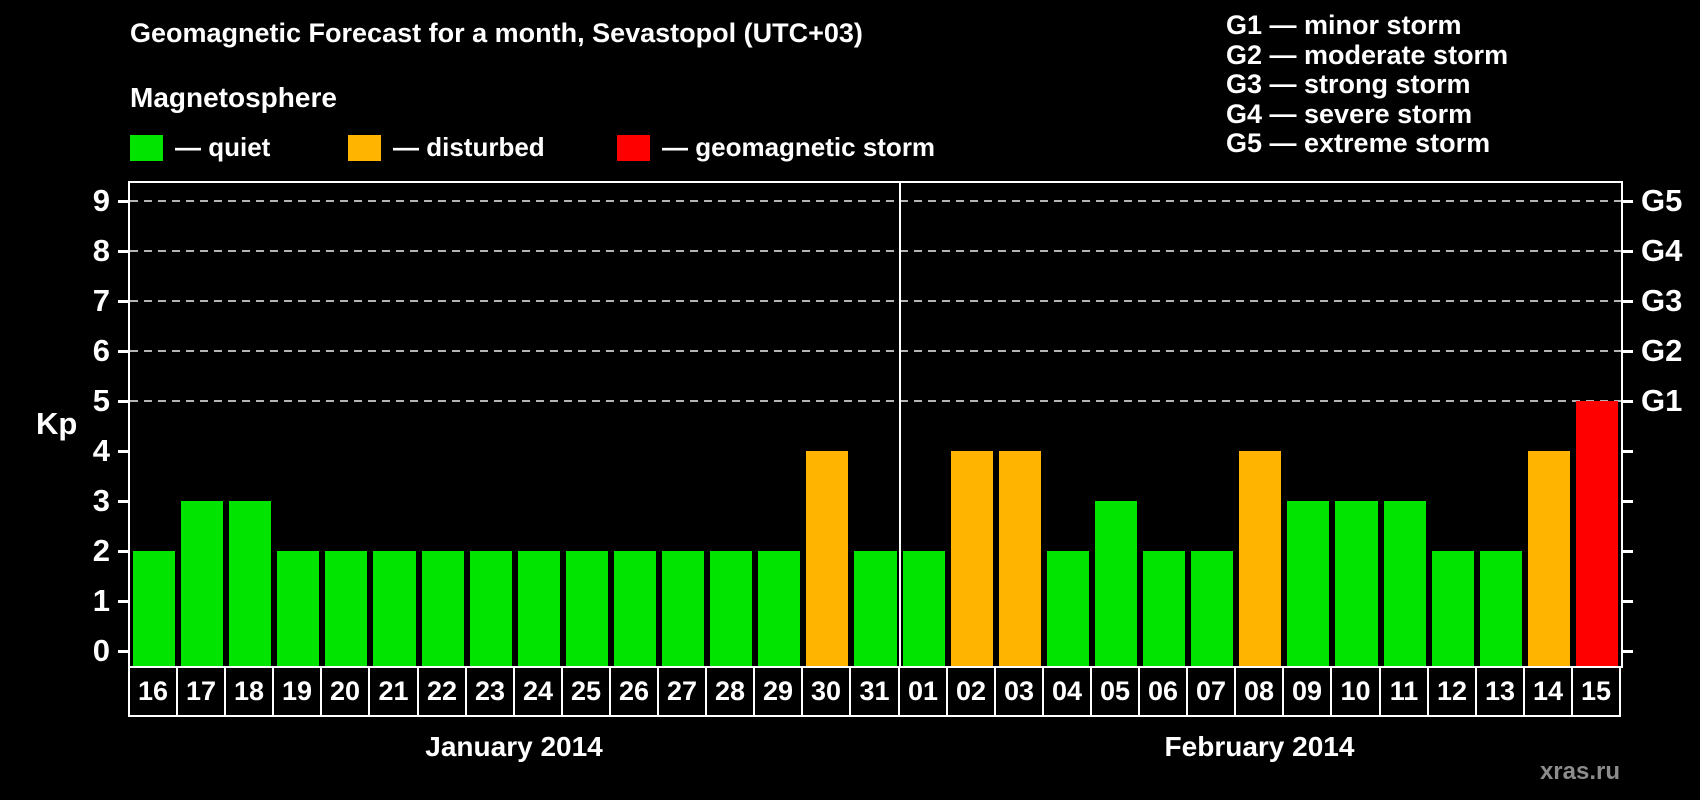 The width and height of the screenshot is (1700, 800). I want to click on day-cell-24: 24, so click(538, 691).